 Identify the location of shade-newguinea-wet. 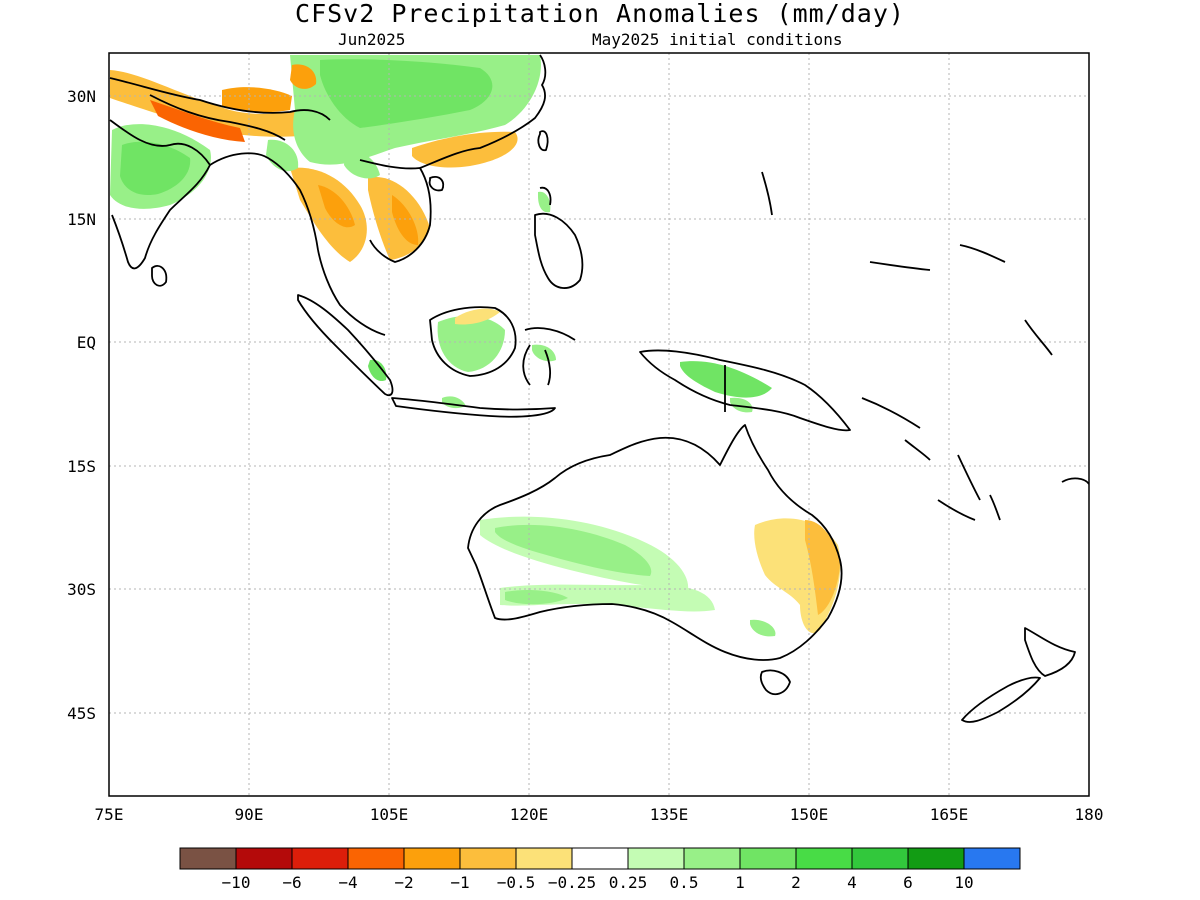
(726, 379).